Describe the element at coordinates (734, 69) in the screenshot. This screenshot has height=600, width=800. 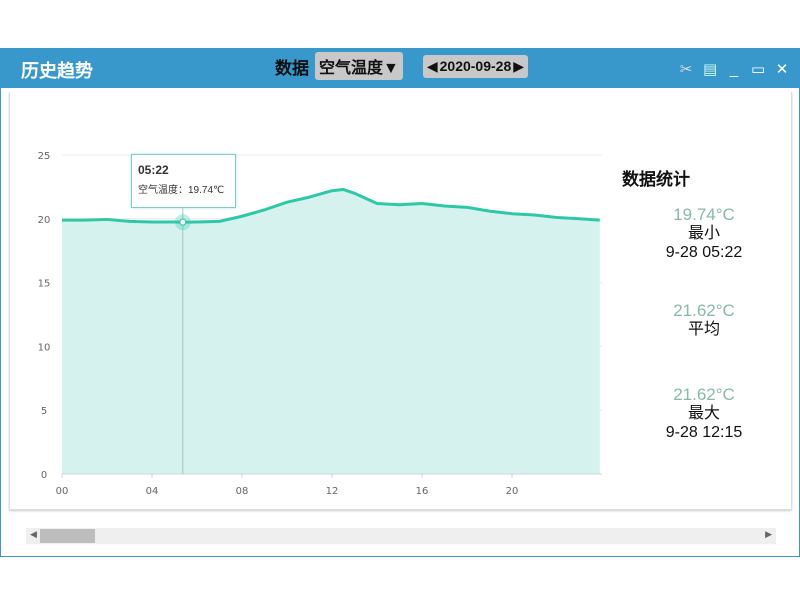
I see `minimize-icon: _` at that location.